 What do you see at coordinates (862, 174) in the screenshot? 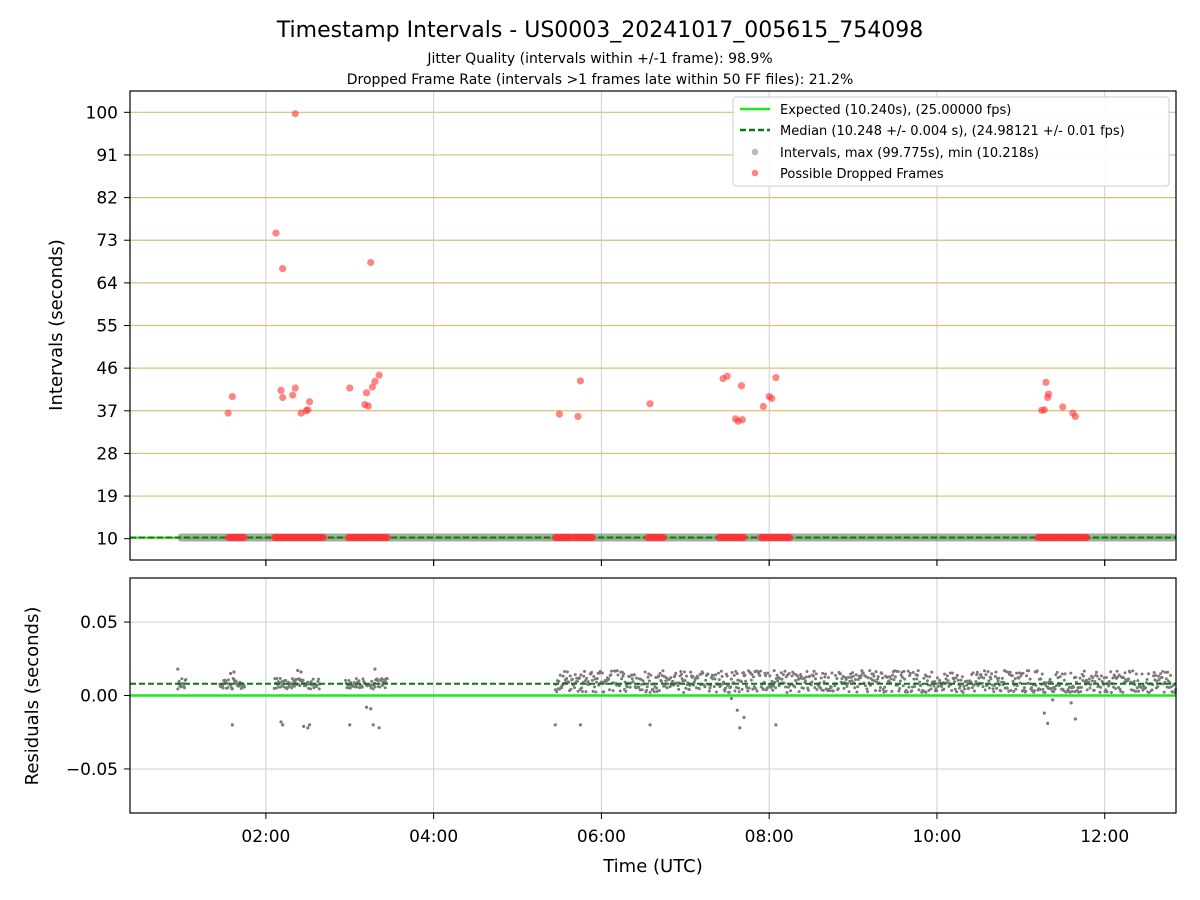
I see `legend-dropped-label: Possible Dropped Frames` at bounding box center [862, 174].